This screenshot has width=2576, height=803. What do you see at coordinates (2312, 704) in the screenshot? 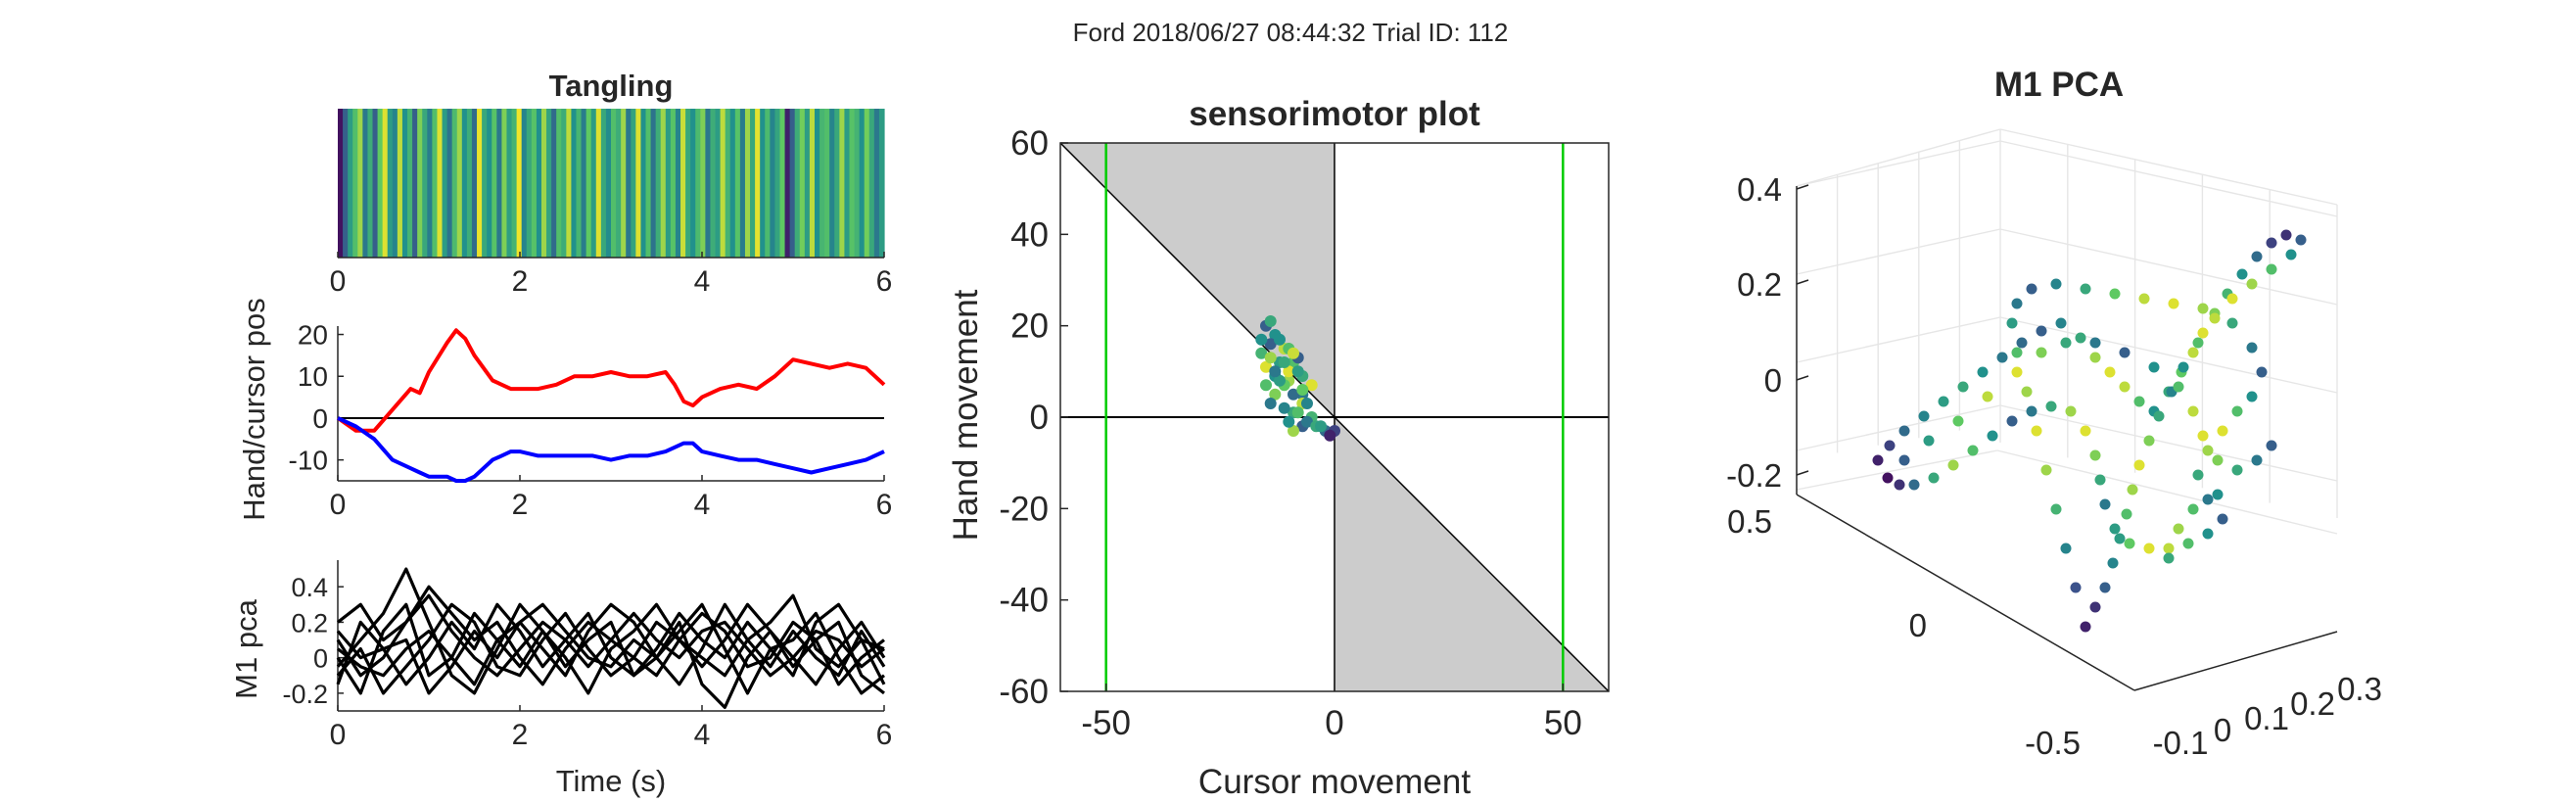
I see `x-tick-label: 0.2` at bounding box center [2312, 704].